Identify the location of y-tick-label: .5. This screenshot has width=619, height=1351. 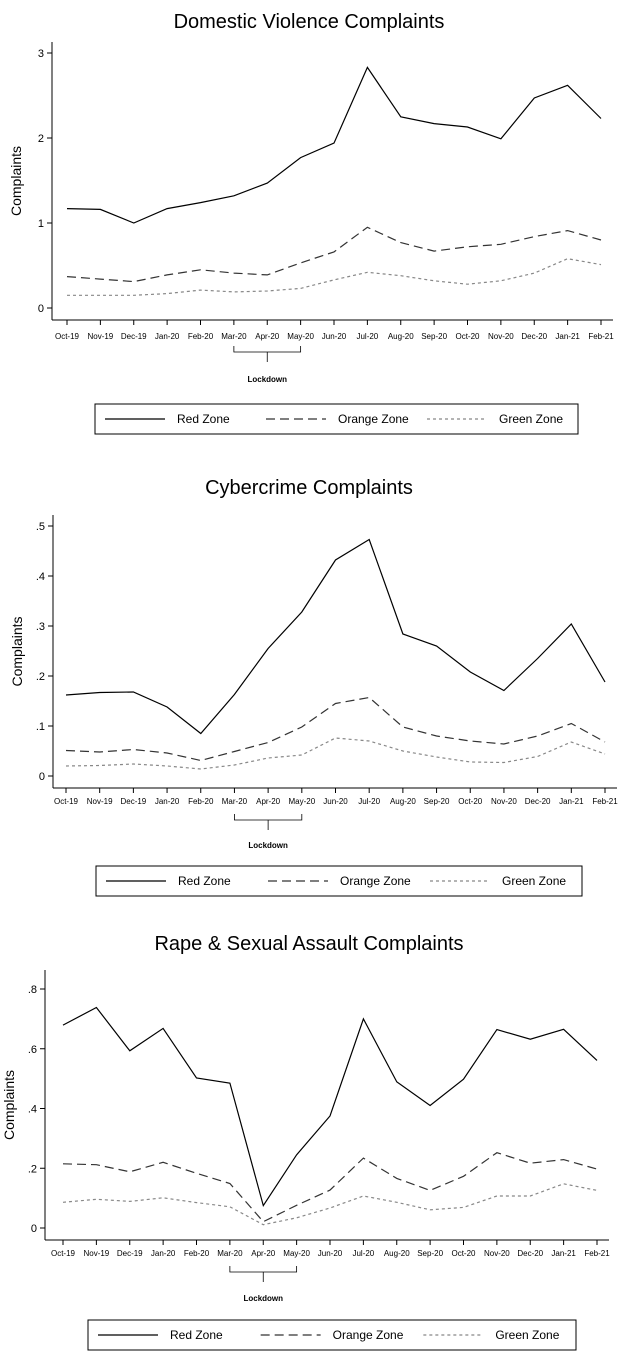
(40, 527).